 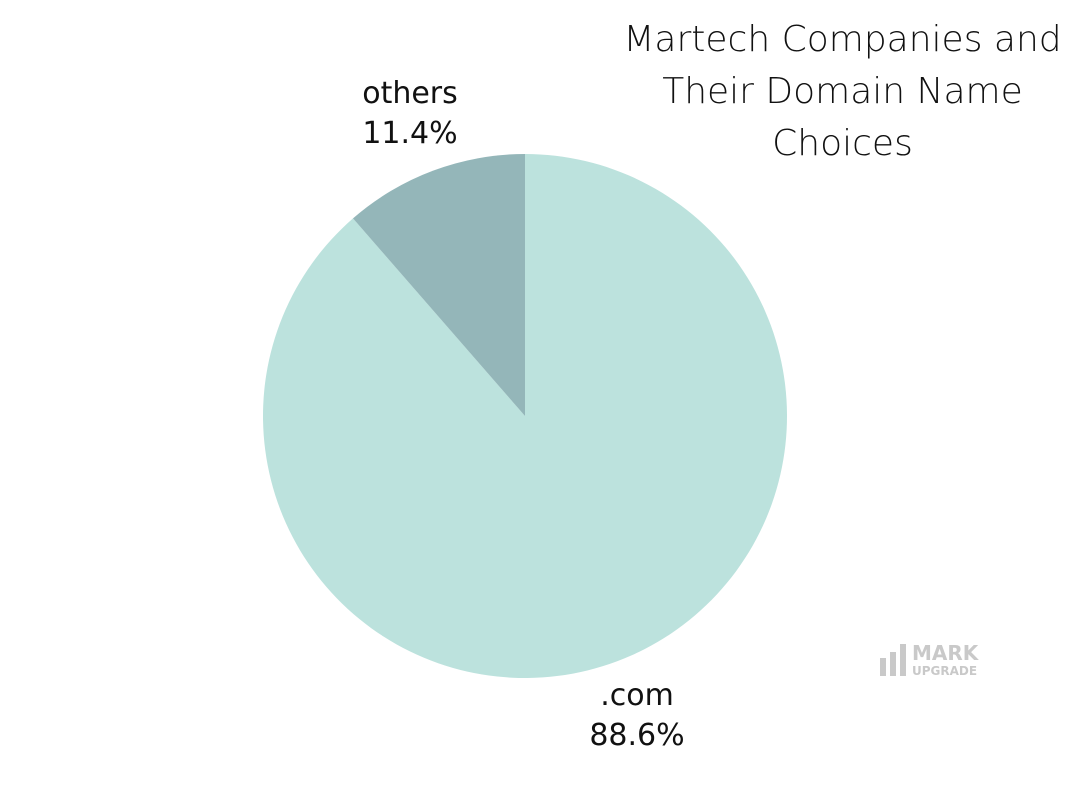 I want to click on slice-value-com: 88.6%, so click(x=636, y=735).